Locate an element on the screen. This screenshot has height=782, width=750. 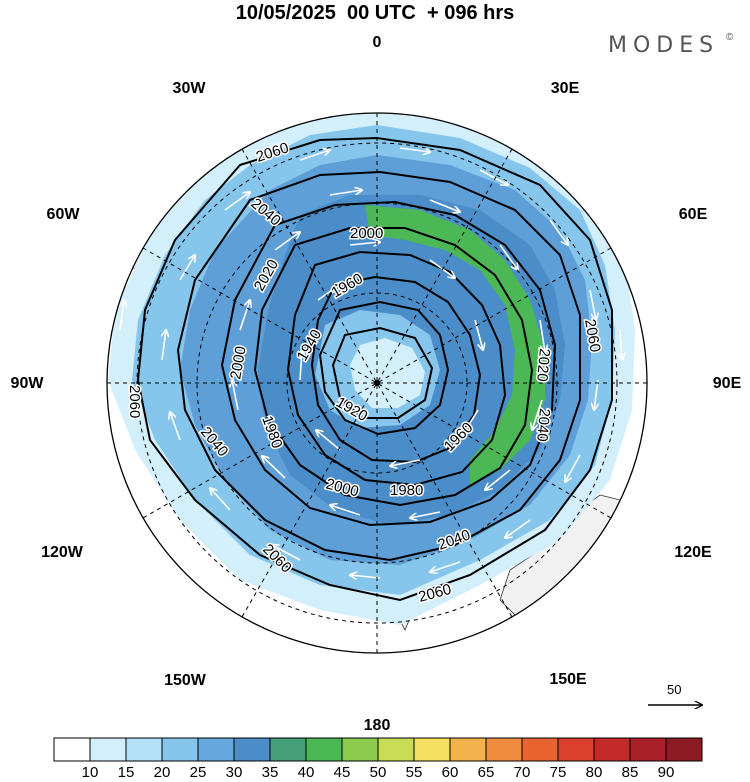
lon-label-60w: 60W is located at coordinates (63, 214).